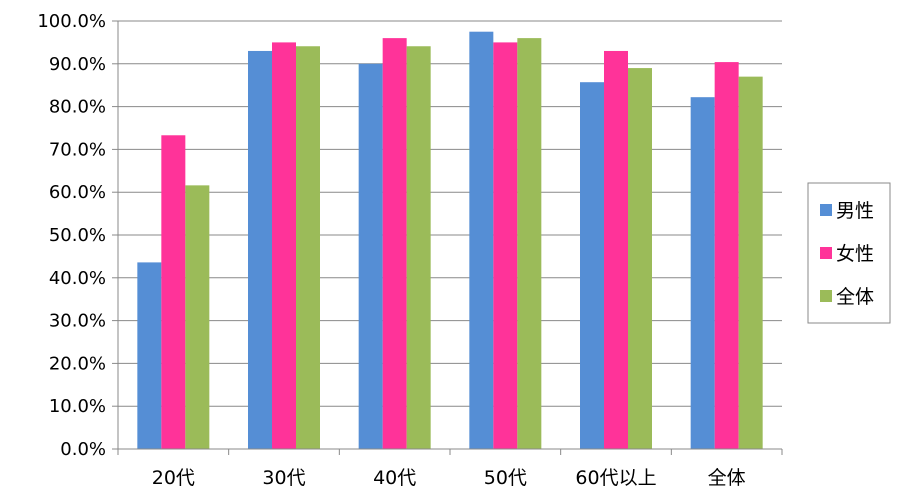 The image size is (901, 496). Describe the element at coordinates (505, 478) in the screenshot. I see `x-tick-label: 50代` at that location.